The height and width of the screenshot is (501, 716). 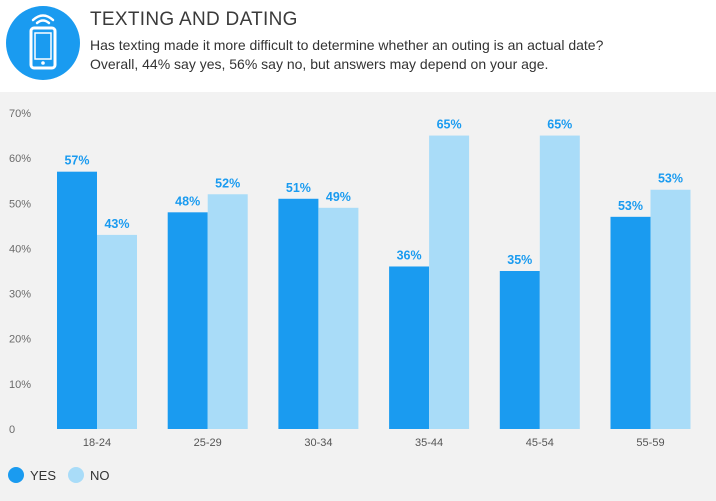 I want to click on data-label-no-35-44: 65%, so click(x=449, y=125).